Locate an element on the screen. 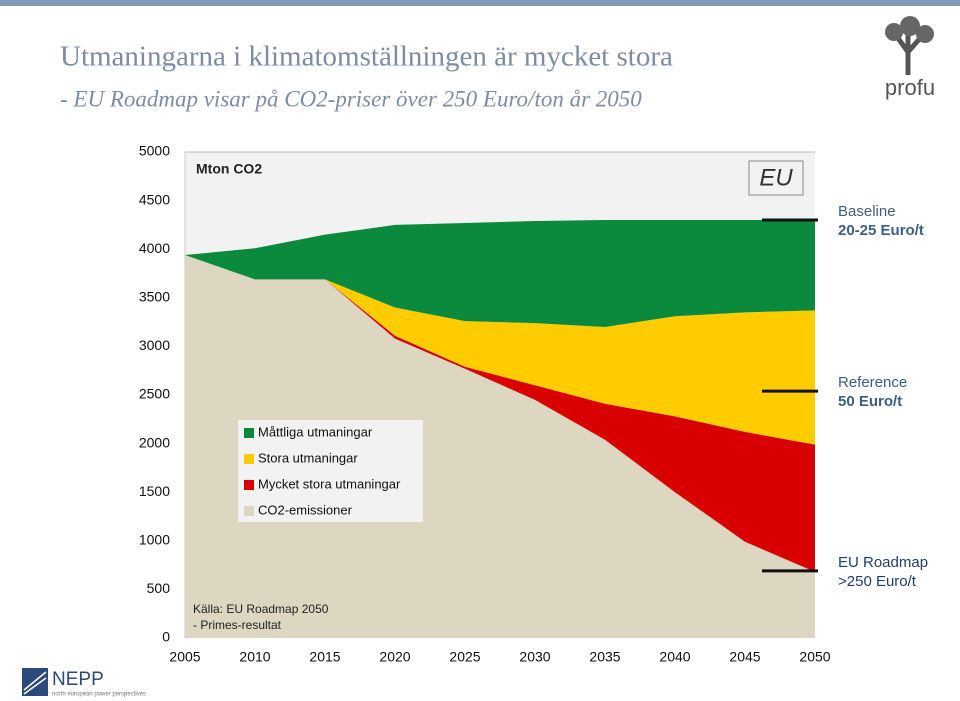 The image size is (960, 701). area is located at coordinates (500, 273).